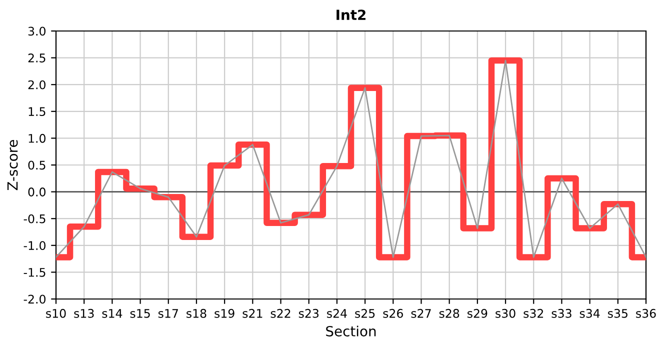 This screenshot has height=360, width=660. What do you see at coordinates (646, 313) in the screenshot?
I see `x-tick-label: s36` at bounding box center [646, 313].